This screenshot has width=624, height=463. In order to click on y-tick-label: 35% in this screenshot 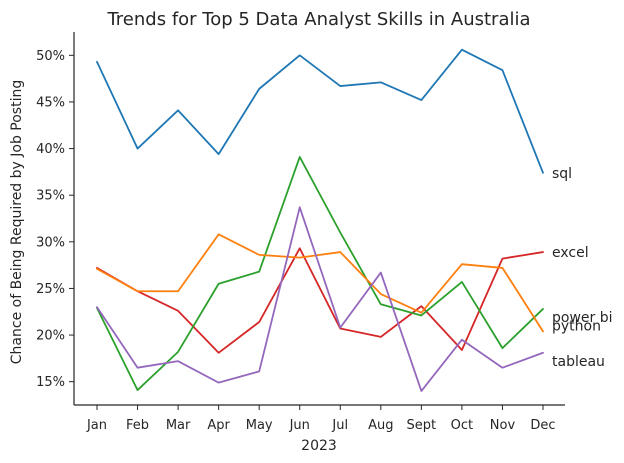, I will do `click(50, 196)`.